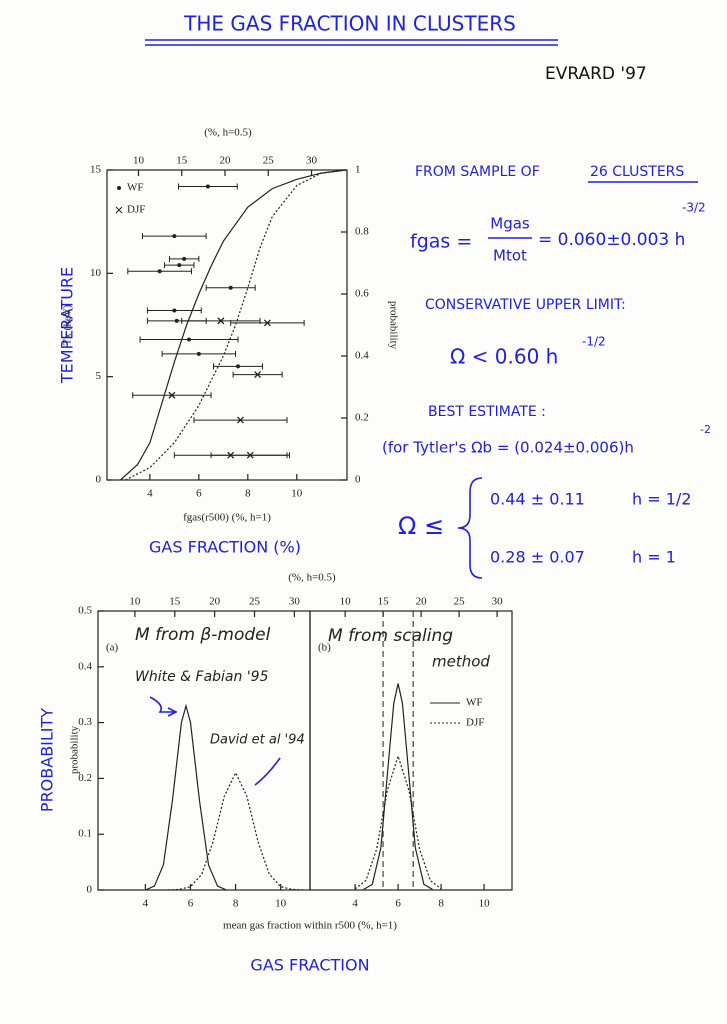 This screenshot has width=727, height=1024. What do you see at coordinates (596, 74) in the screenshot?
I see `author: EVRARD '97` at bounding box center [596, 74].